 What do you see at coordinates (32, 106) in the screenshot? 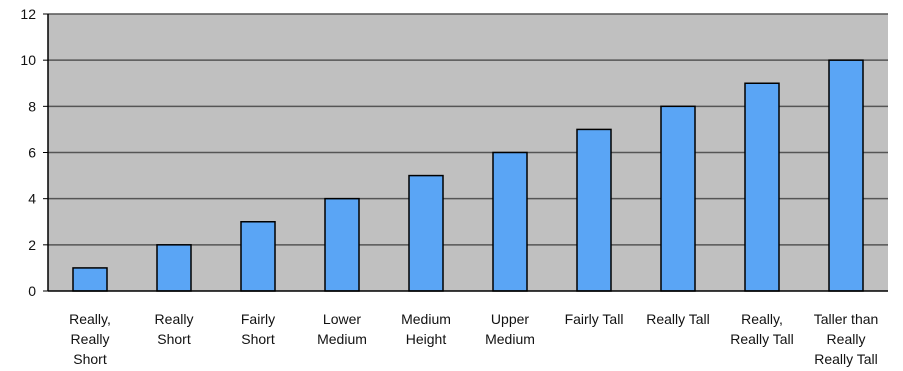
I see `y-tick-label-8: 8` at bounding box center [32, 106].